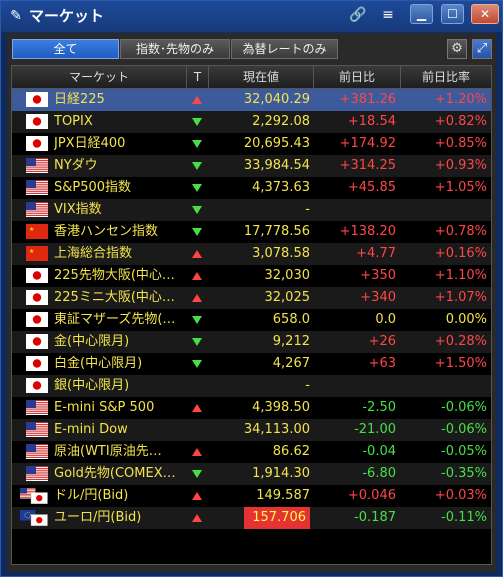 This screenshot has width=503, height=577. What do you see at coordinates (251, 210) in the screenshot?
I see `table-row: VIX指数 -` at bounding box center [251, 210].